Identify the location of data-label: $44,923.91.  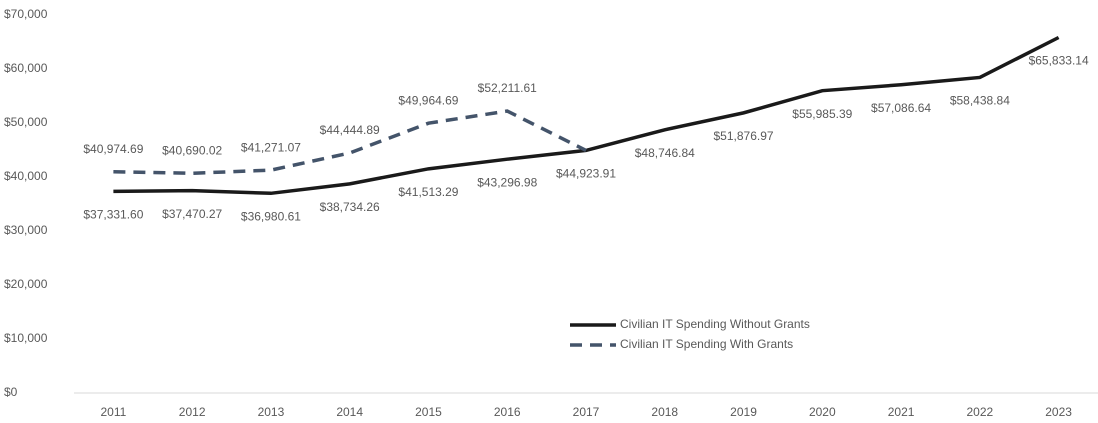
(586, 174).